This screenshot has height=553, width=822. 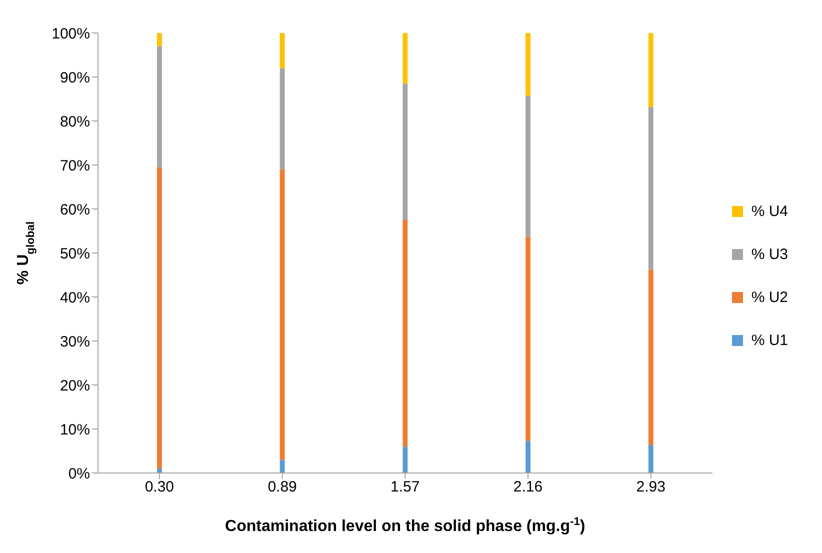 I want to click on y-tick-label: 70%, so click(x=75, y=165).